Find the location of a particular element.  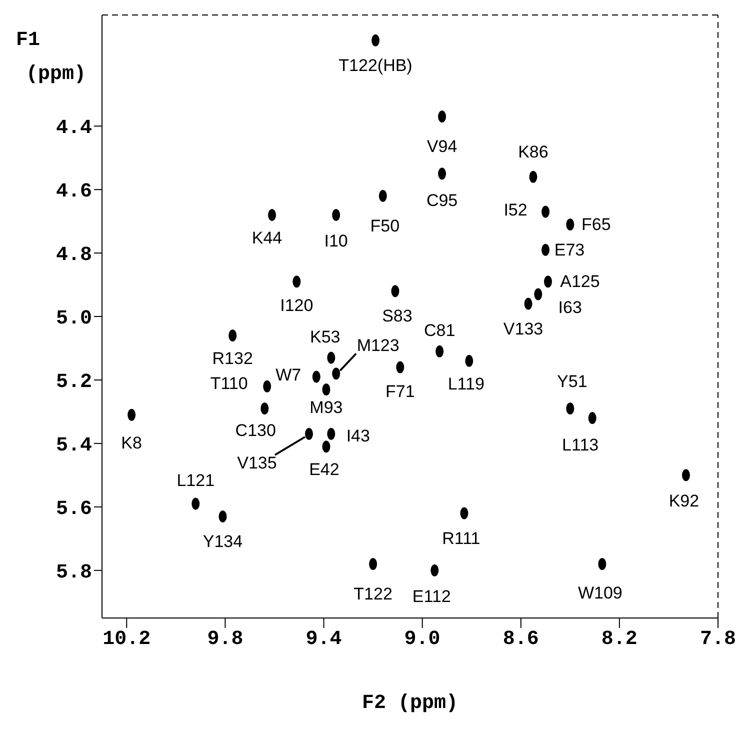

annotation: C130 is located at coordinates (255, 430).